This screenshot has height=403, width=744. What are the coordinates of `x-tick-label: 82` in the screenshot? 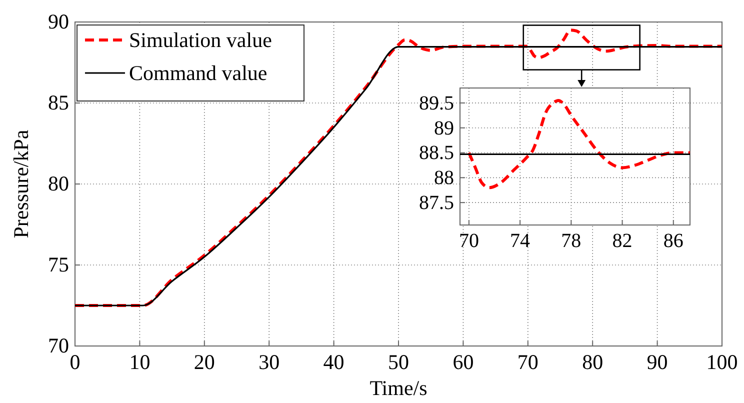 It's located at (622, 241).